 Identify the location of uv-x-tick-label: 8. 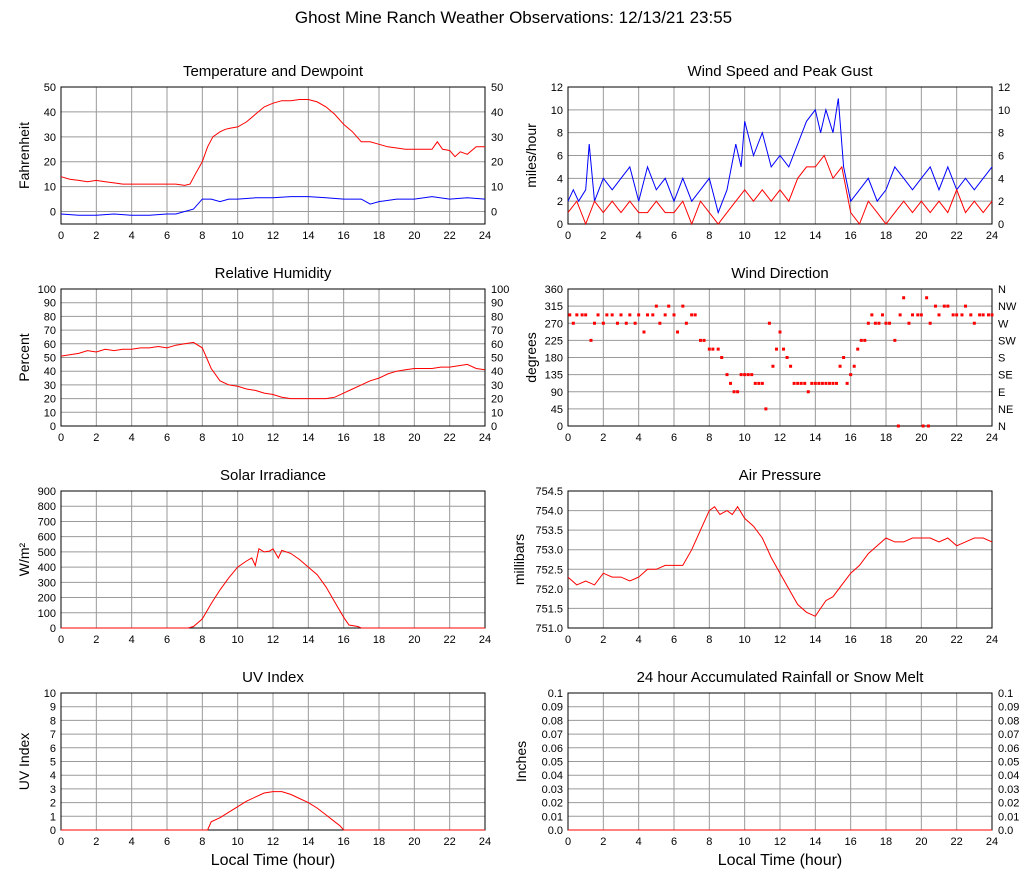
(202, 842).